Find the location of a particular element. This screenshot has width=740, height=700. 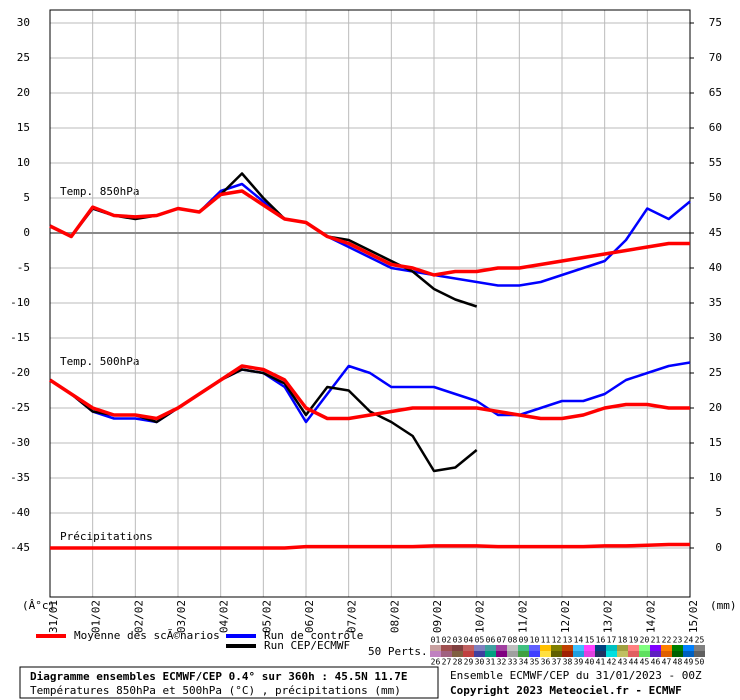

y-tick-label: 10 is located at coordinates (23, 162).